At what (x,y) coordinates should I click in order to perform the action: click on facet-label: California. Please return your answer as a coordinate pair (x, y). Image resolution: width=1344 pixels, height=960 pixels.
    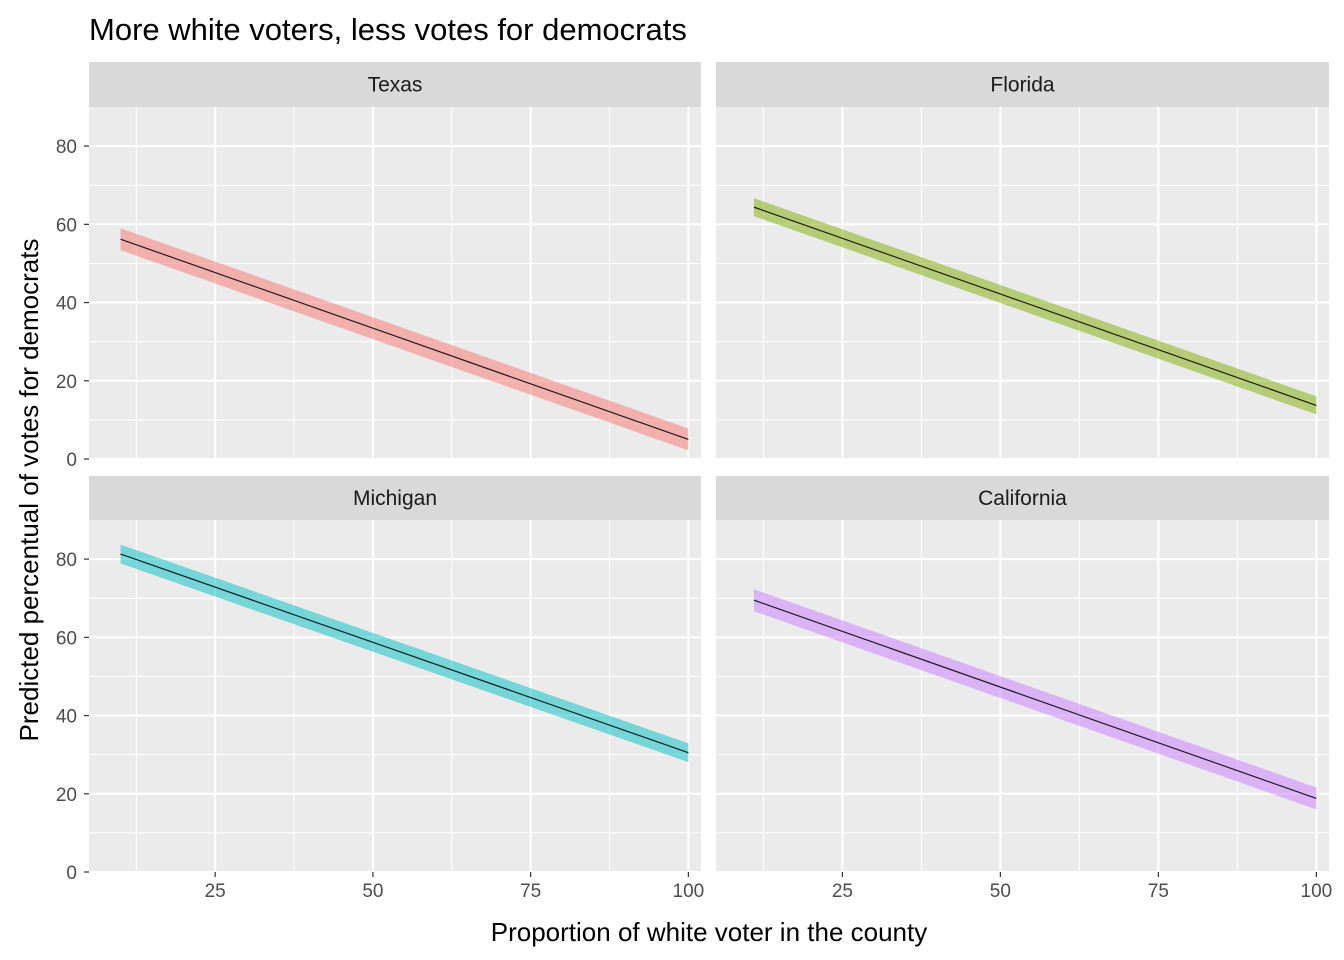
    Looking at the image, I should click on (1022, 498).